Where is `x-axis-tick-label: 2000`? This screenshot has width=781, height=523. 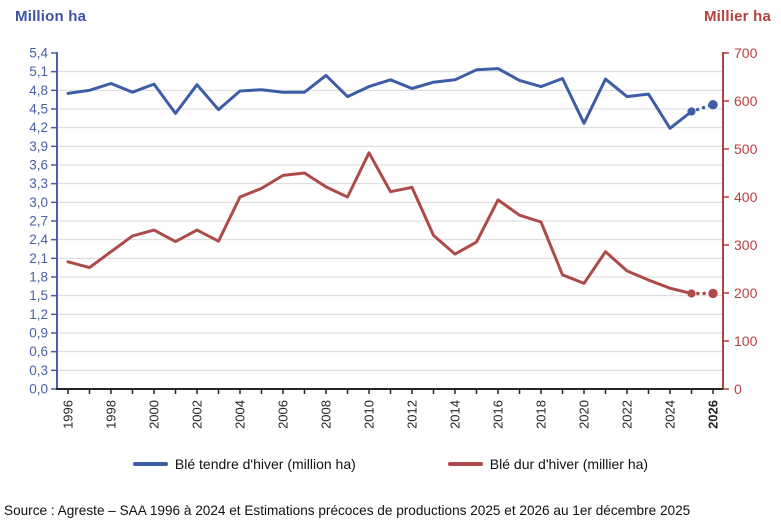 x-axis-tick-label: 2000 is located at coordinates (154, 414).